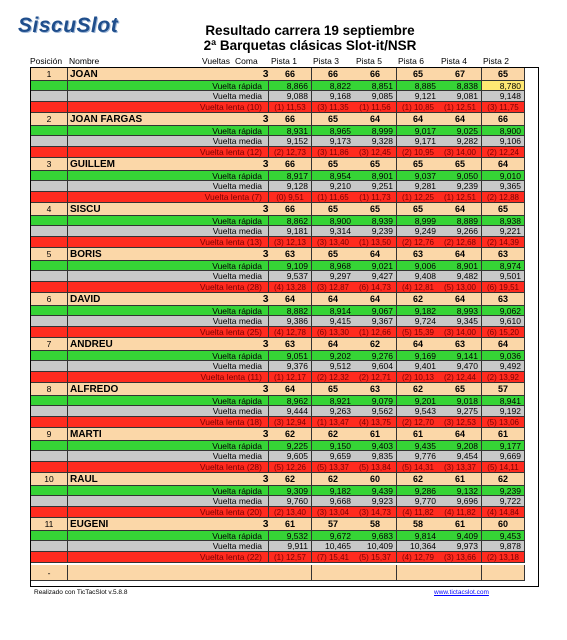 This screenshot has width=567, height=640. I want to click on position-cell: 3, so click(49, 164).